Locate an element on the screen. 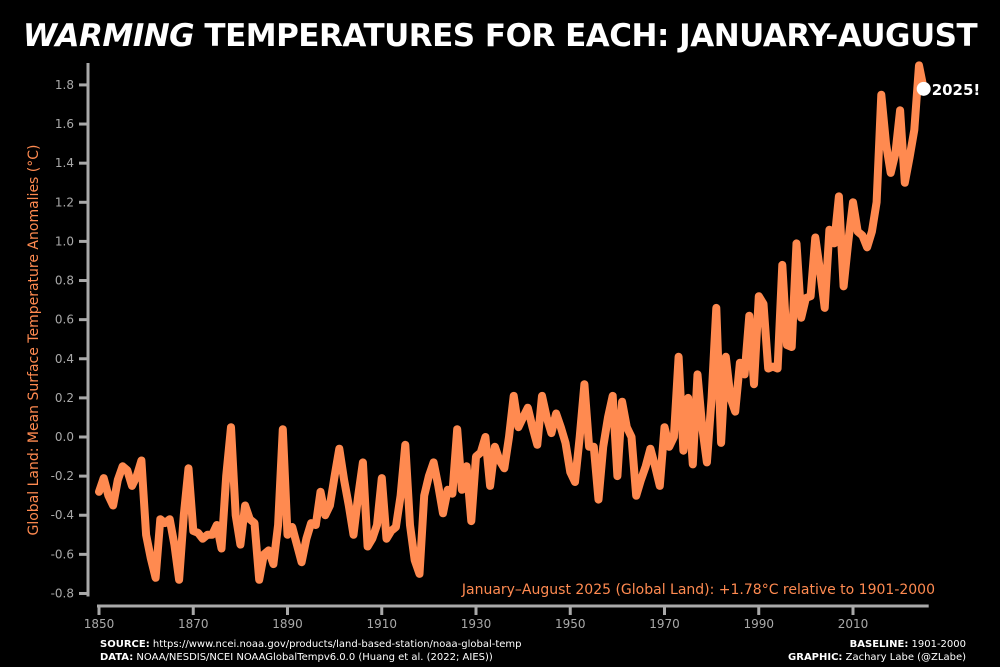 The width and height of the screenshot is (1000, 667). y-tick-label: 1.0 is located at coordinates (64, 241).